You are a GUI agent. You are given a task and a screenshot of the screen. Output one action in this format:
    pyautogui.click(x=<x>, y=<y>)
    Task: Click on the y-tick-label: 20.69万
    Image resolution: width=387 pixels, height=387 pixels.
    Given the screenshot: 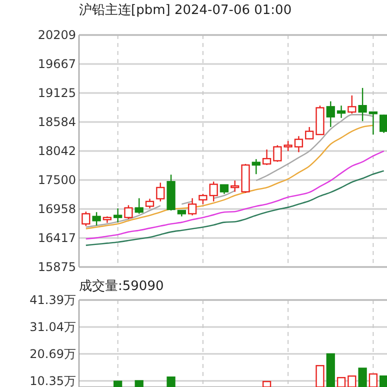 What is the action you would take?
    pyautogui.click(x=53, y=354)
    